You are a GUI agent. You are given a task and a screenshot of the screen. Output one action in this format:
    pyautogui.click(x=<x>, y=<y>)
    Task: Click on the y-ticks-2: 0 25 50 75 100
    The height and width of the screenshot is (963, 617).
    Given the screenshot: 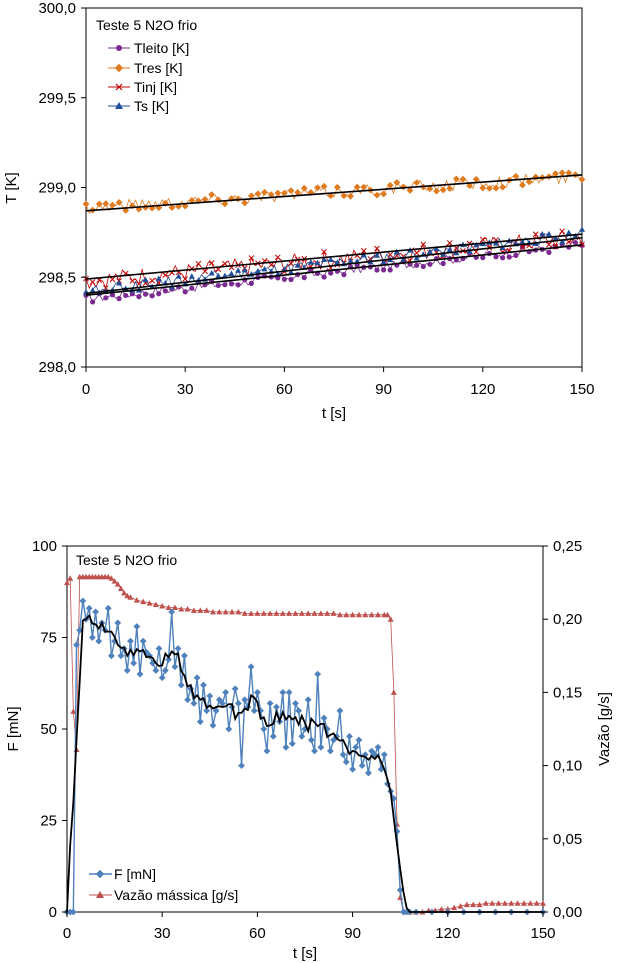 What is the action you would take?
    pyautogui.click(x=49, y=729)
    